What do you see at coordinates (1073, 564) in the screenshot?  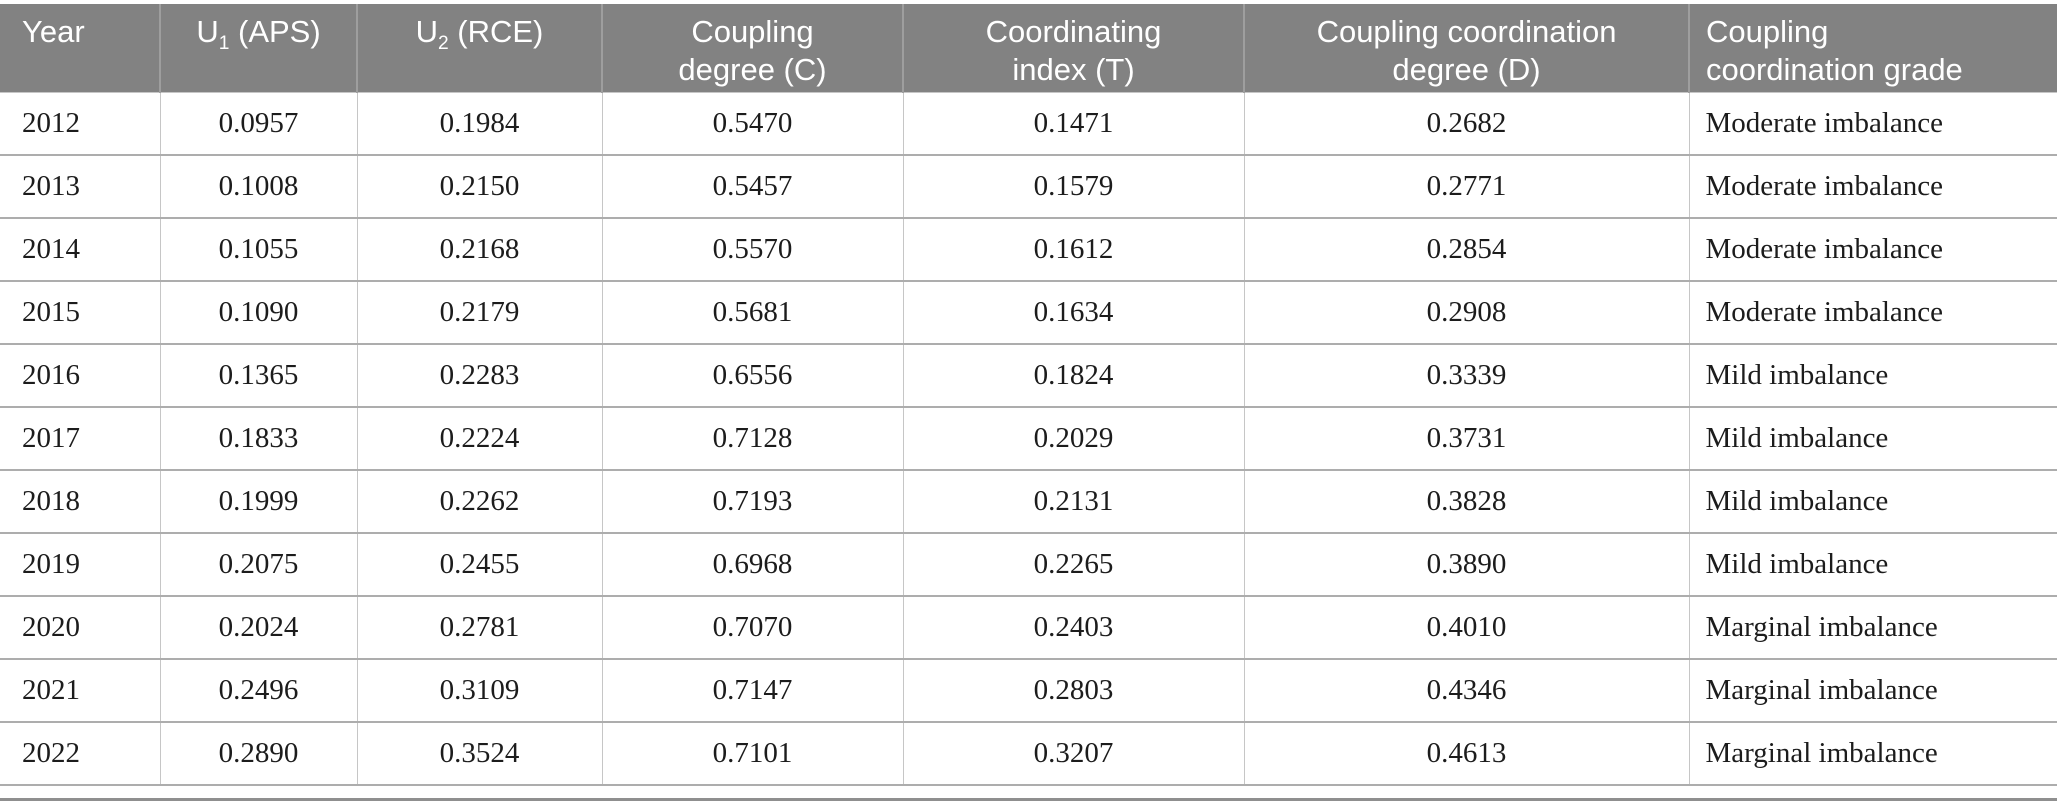 I see `cell-t: 0.2265` at bounding box center [1073, 564].